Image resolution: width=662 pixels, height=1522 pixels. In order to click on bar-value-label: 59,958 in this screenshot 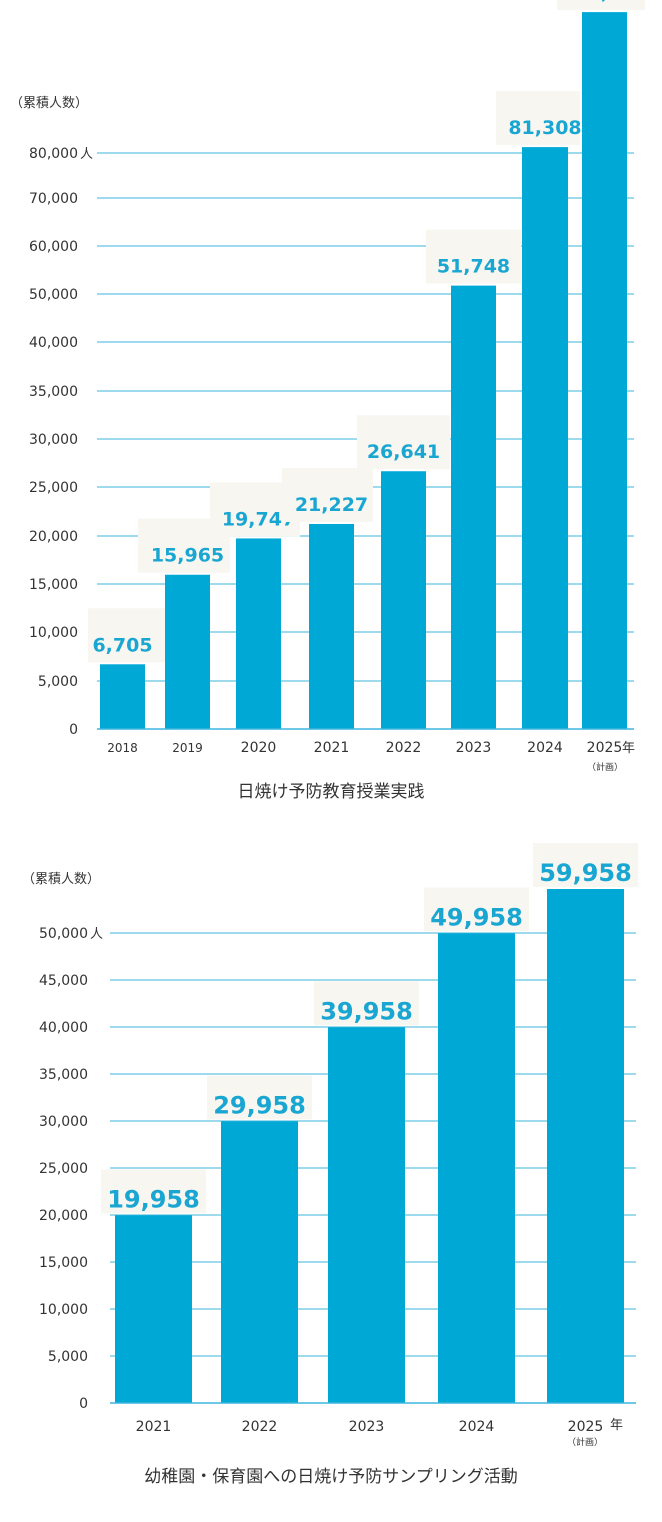, I will do `click(585, 873)`.